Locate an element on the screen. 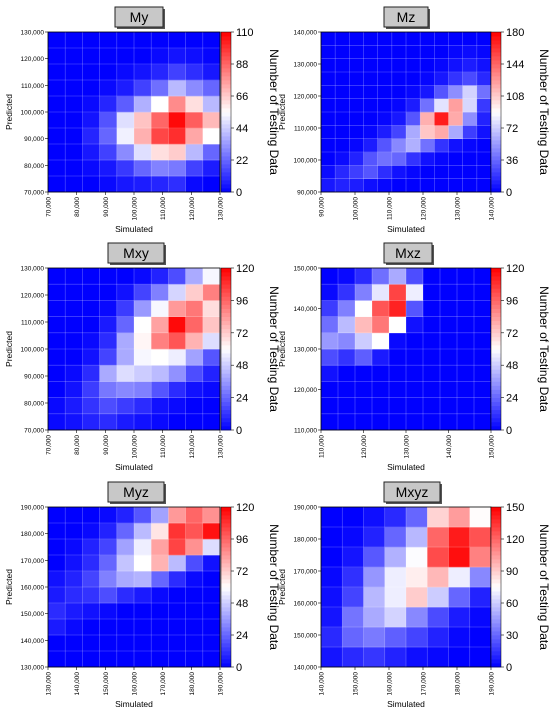  y-tick-label: 140,000 is located at coordinates (306, 309).